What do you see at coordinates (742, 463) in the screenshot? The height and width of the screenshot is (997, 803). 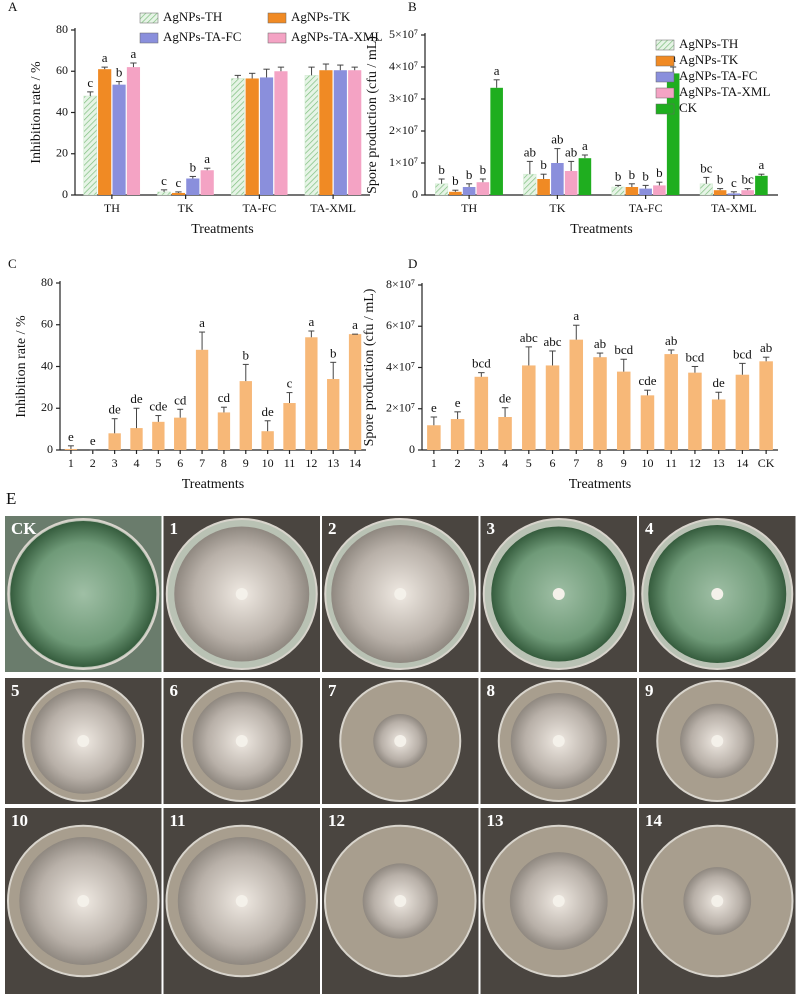 I see `x-tick-label: 14` at bounding box center [742, 463].